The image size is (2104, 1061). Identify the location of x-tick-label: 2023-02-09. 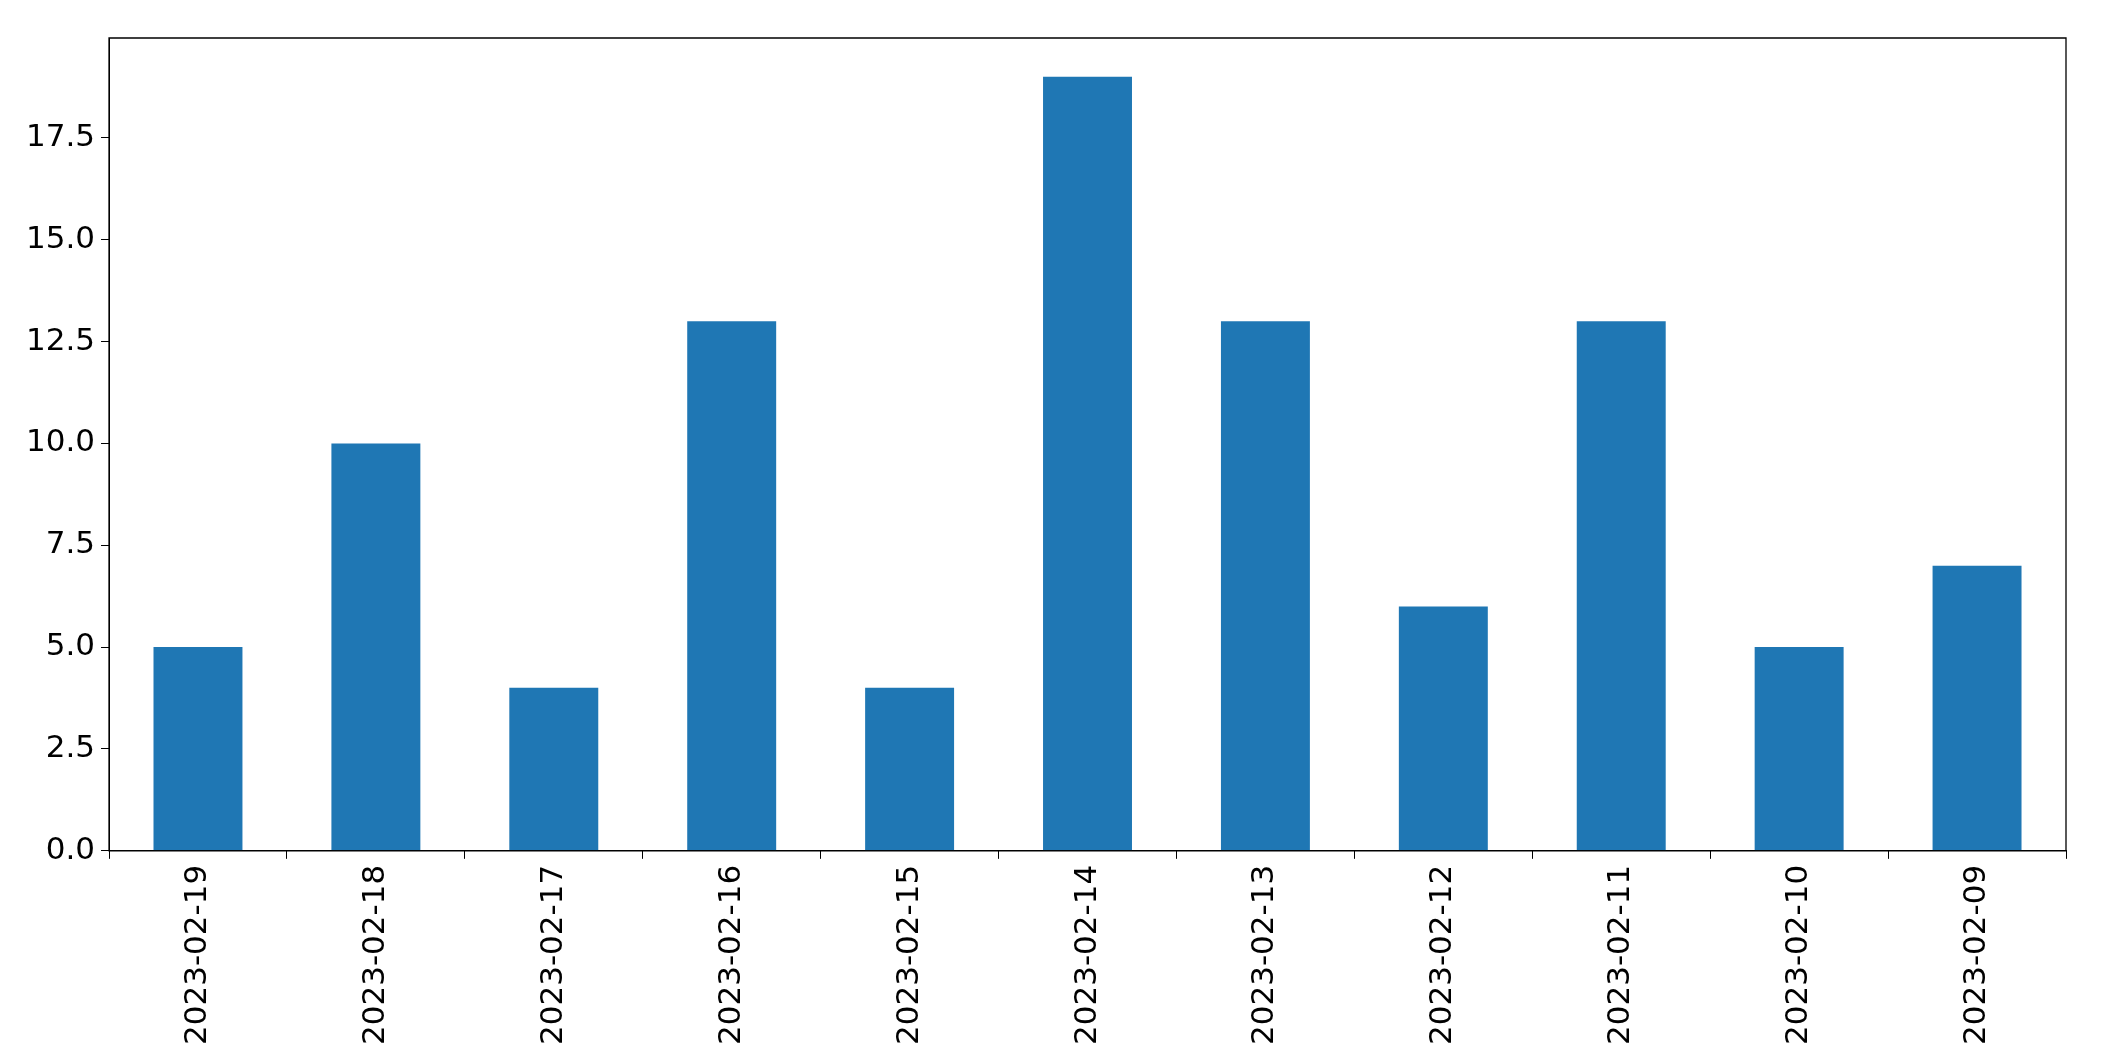
(1974, 955).